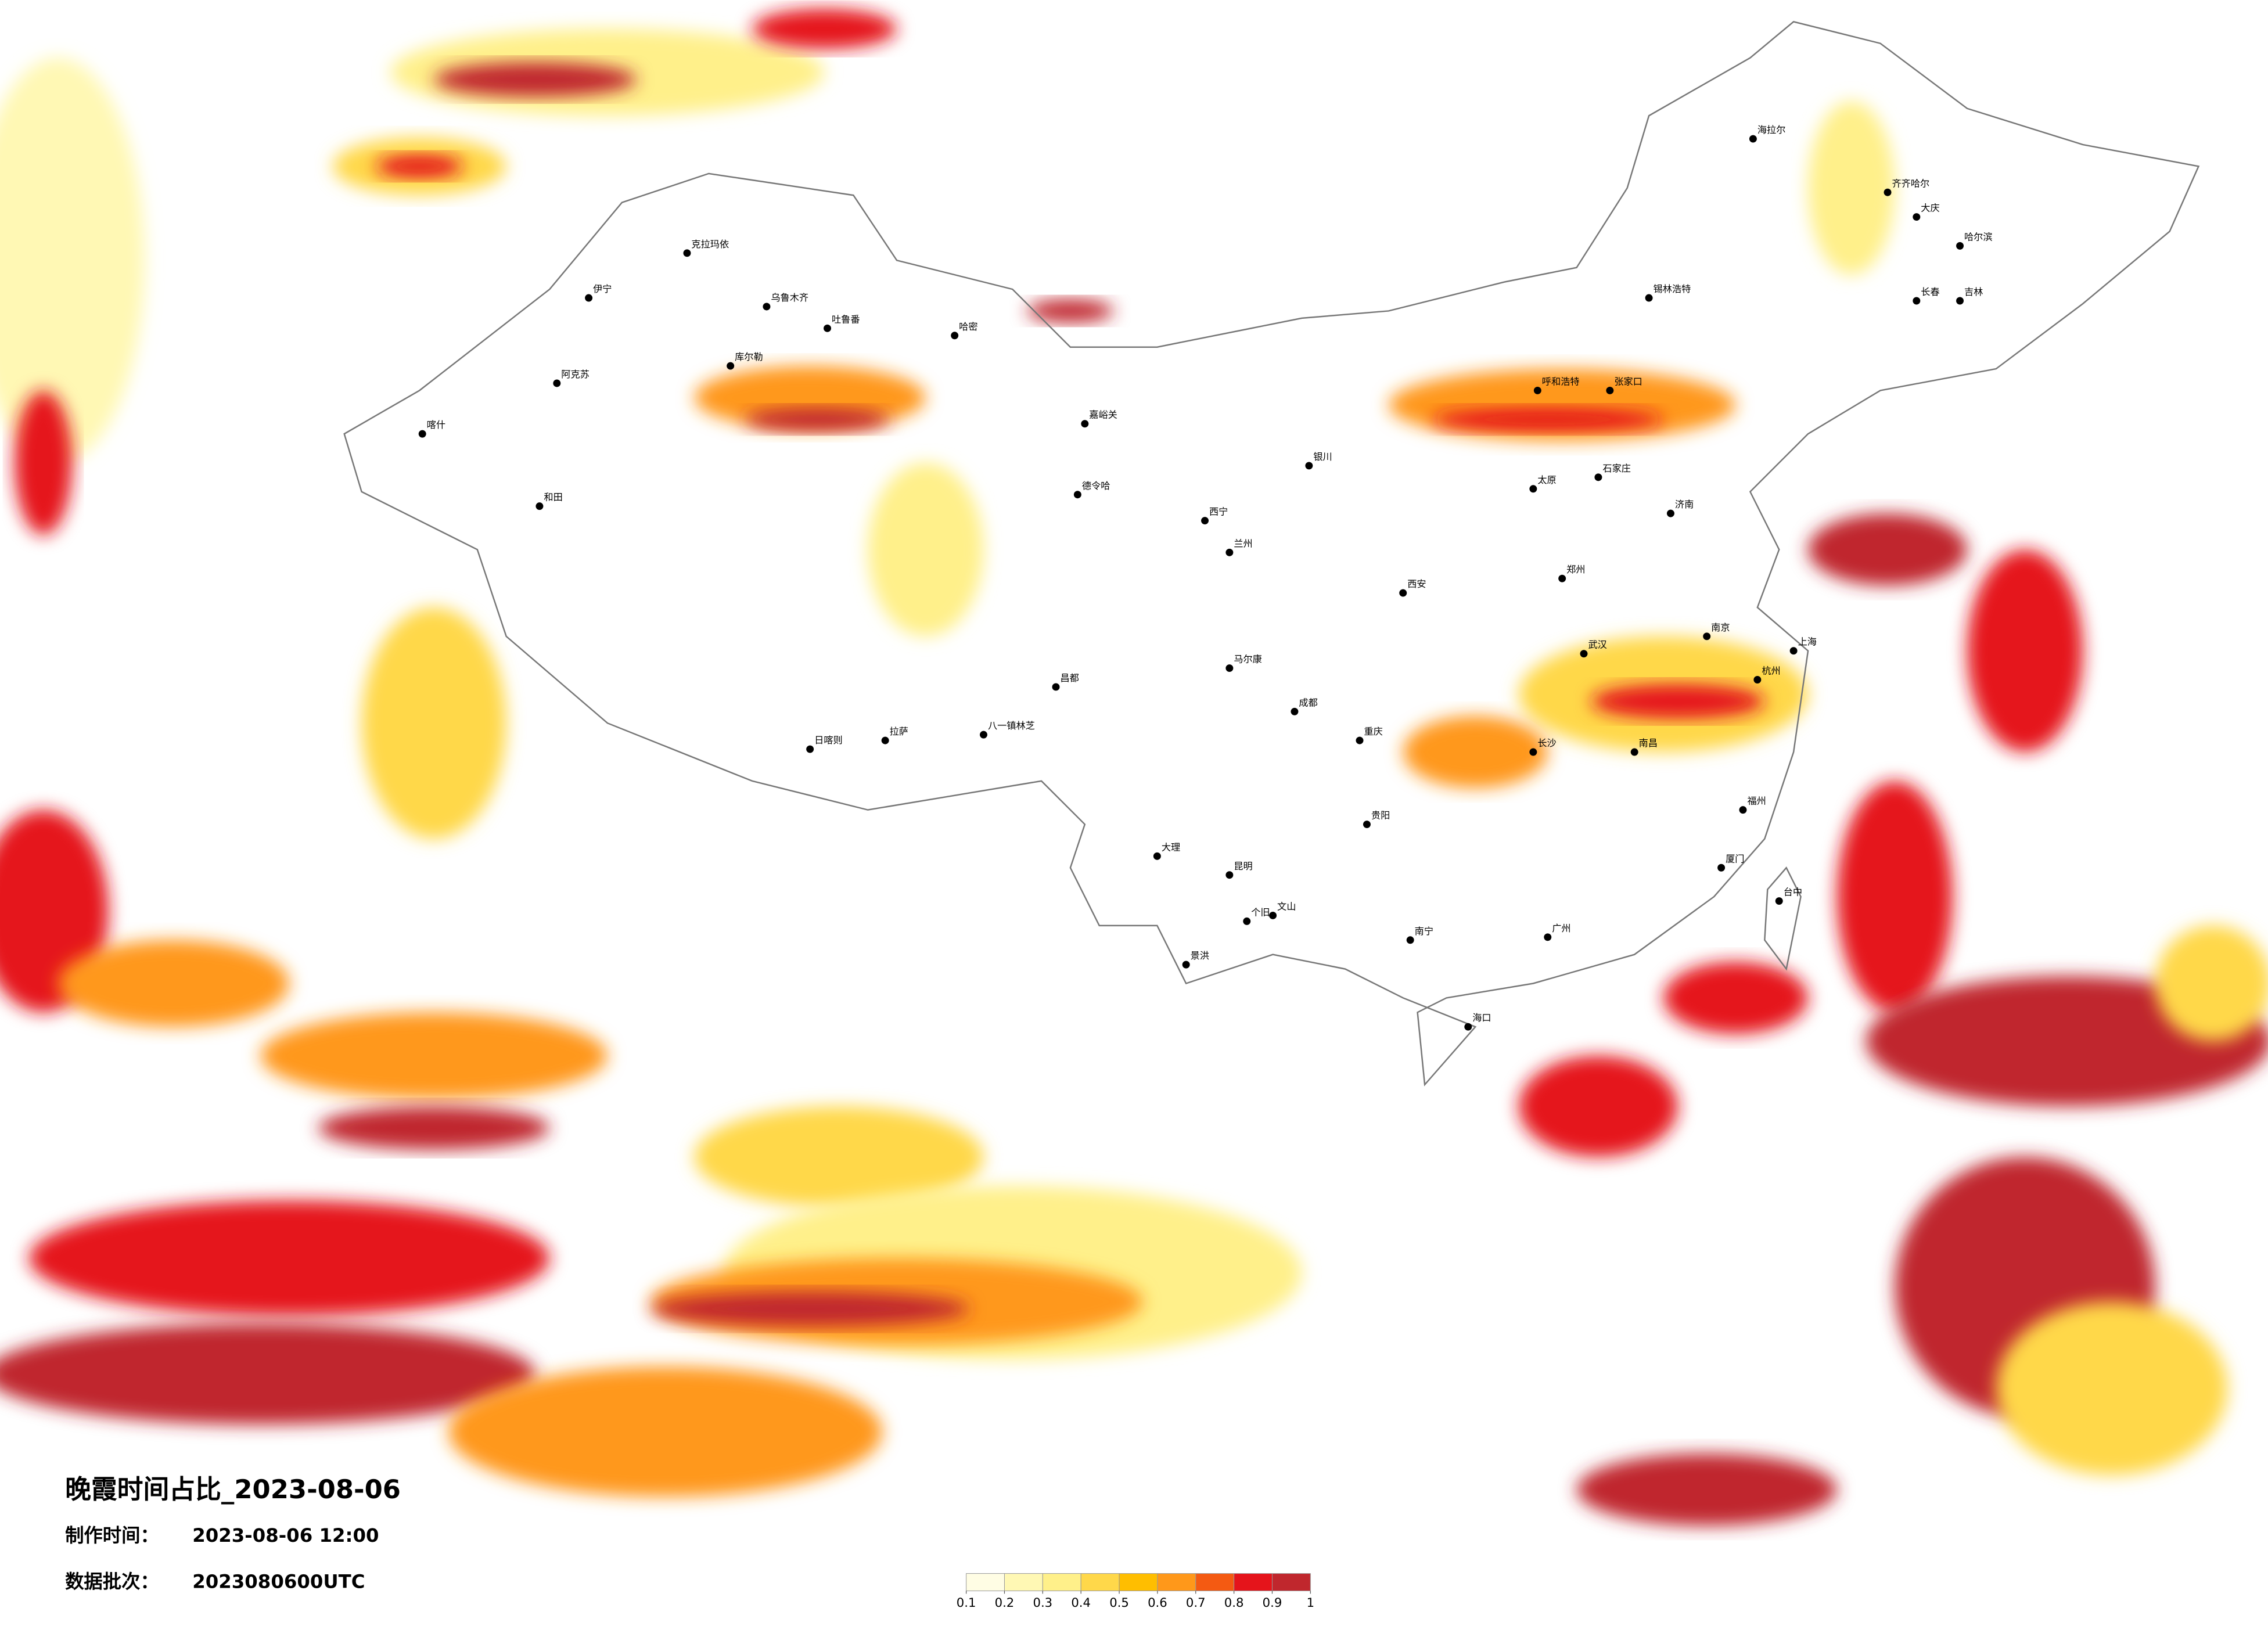 This screenshot has height=1626, width=2268. I want to click on city-label: 八一镇林芝, so click(1011, 725).